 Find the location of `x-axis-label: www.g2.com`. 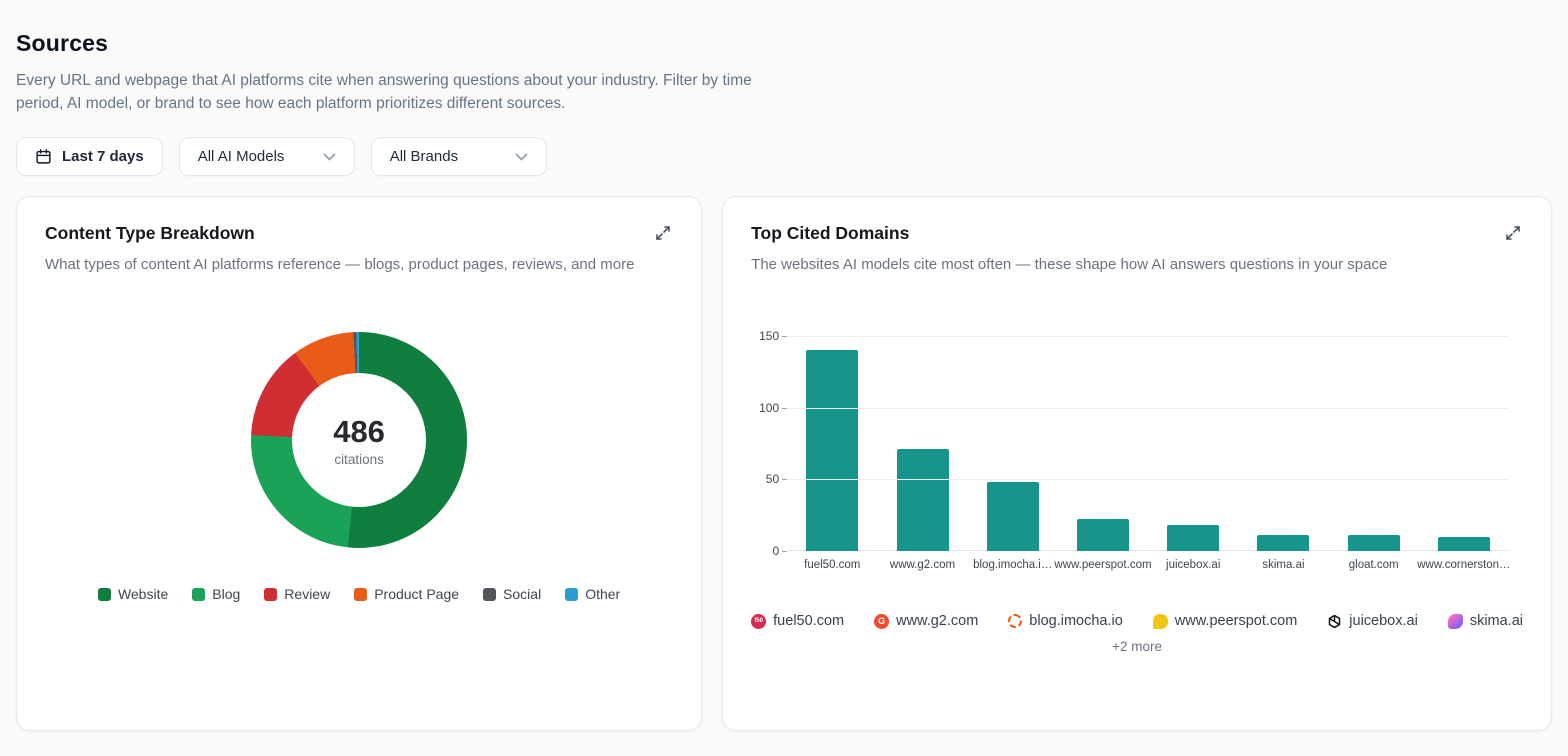

x-axis-label: www.g2.com is located at coordinates (922, 565).